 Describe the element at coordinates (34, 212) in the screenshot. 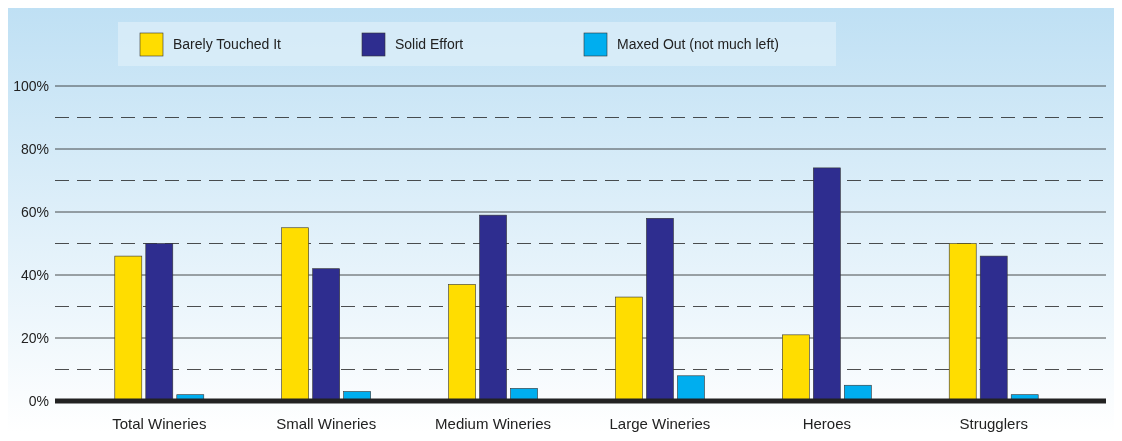

I see `y-tick-label: 60%` at that location.